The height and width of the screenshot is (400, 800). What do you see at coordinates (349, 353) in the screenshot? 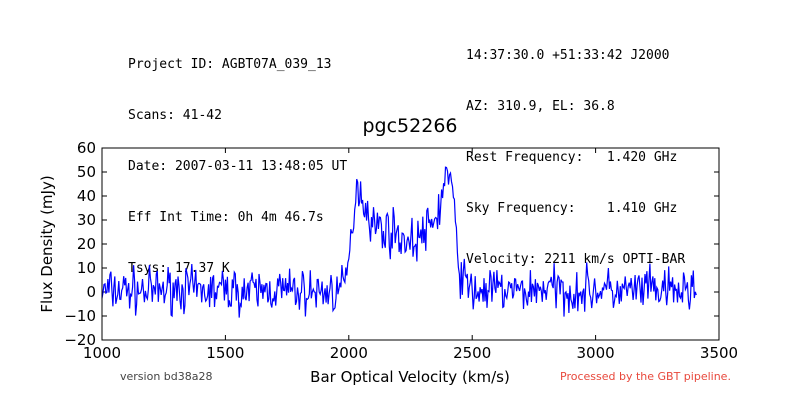
I see `x-tick-label: 2000` at bounding box center [349, 353].